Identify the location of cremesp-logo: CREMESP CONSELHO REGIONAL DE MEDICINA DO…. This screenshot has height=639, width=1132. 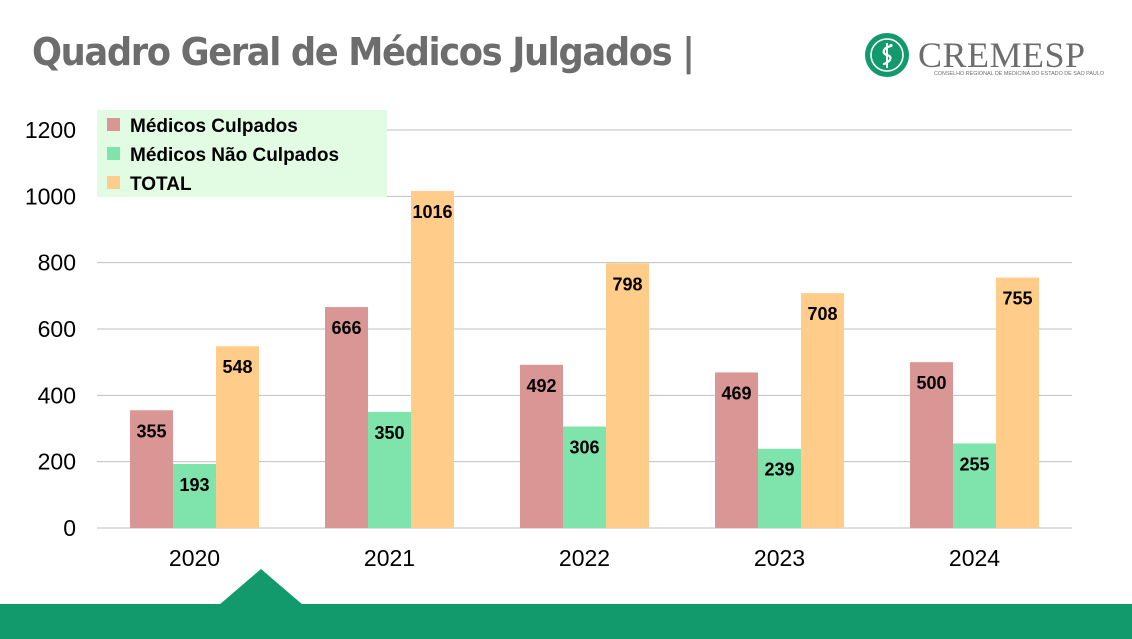
(987, 56).